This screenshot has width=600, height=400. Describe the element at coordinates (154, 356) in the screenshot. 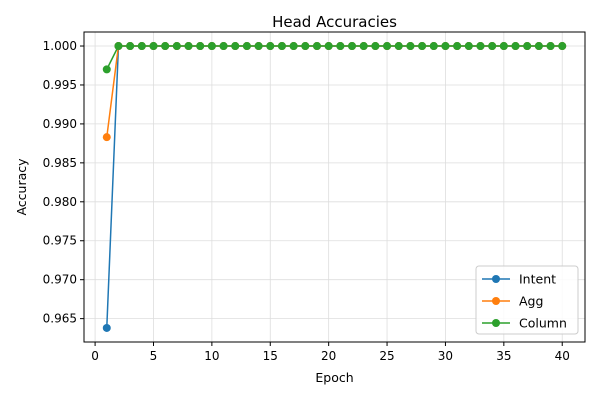

I see `x-tick-label: 5` at that location.